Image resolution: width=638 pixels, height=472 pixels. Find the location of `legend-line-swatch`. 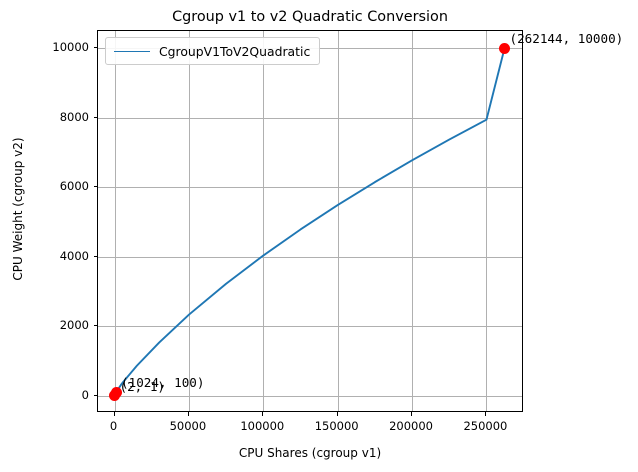

legend-line-swatch is located at coordinates (132, 51).